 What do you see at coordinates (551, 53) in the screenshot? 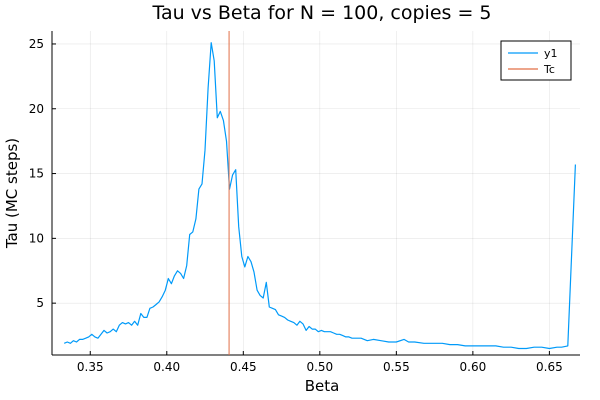
I see `legend-label-y1: y1` at bounding box center [551, 53].